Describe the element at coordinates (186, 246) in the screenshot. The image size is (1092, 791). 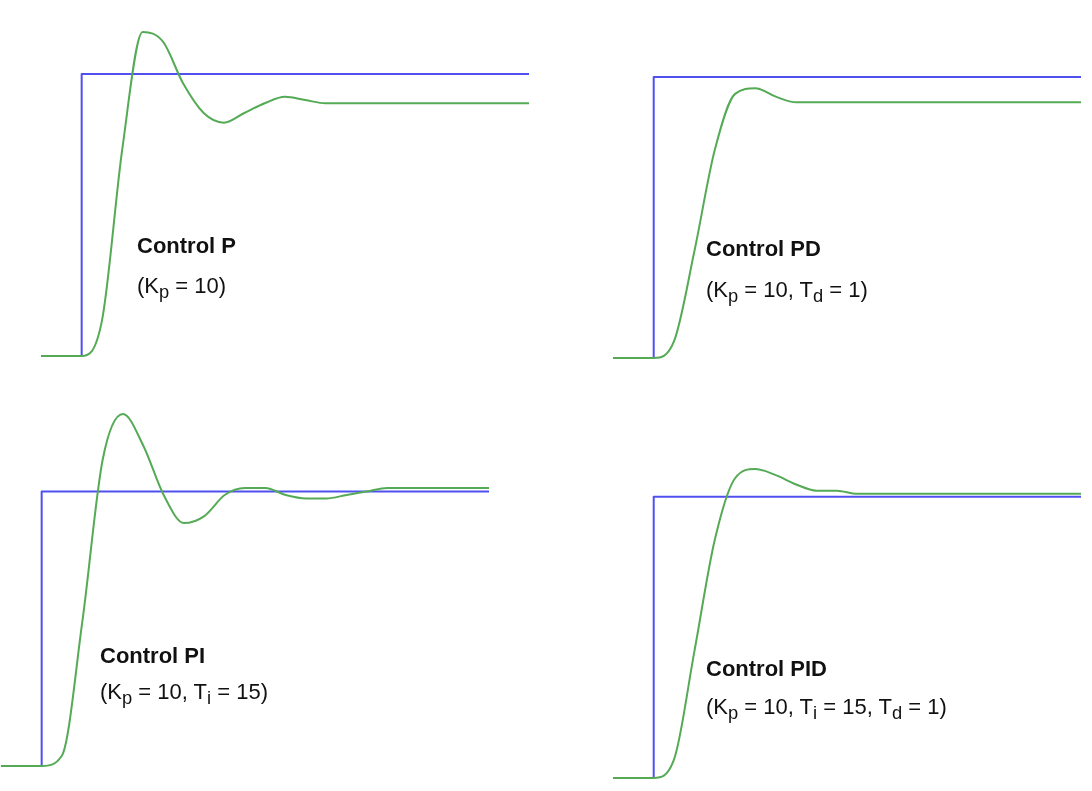
I see `text: Control P` at that location.